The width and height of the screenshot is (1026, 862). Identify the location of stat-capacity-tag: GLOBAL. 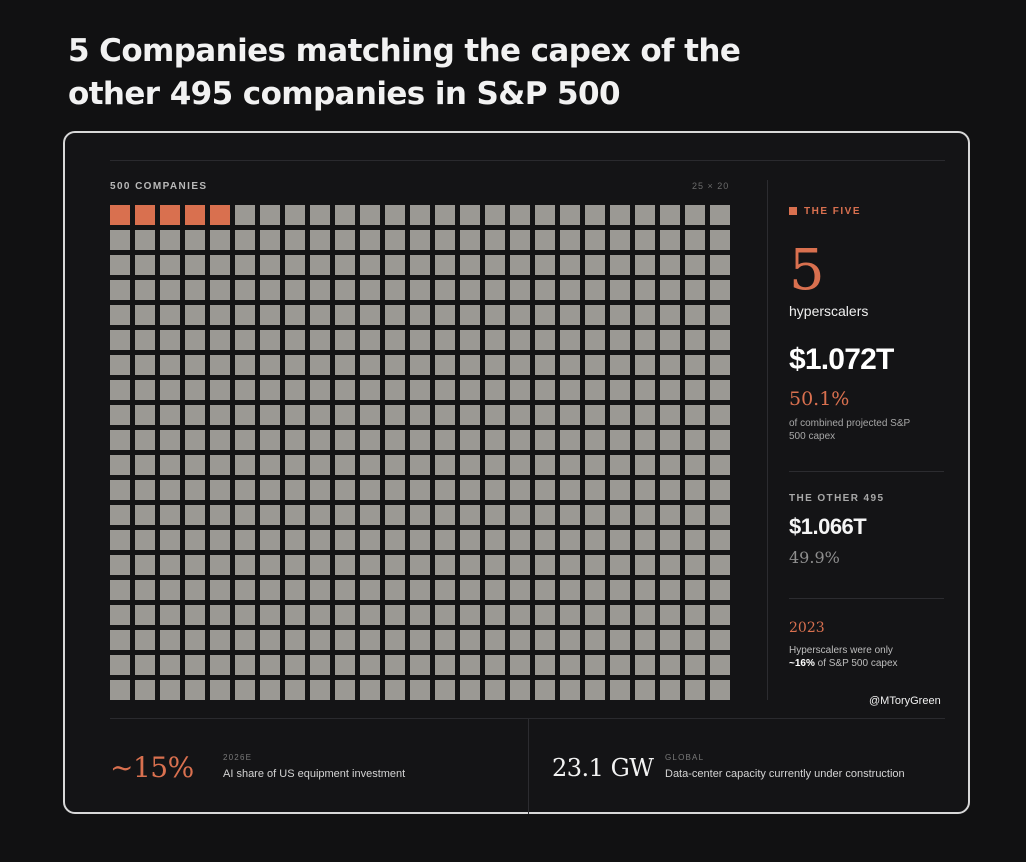
(685, 757).